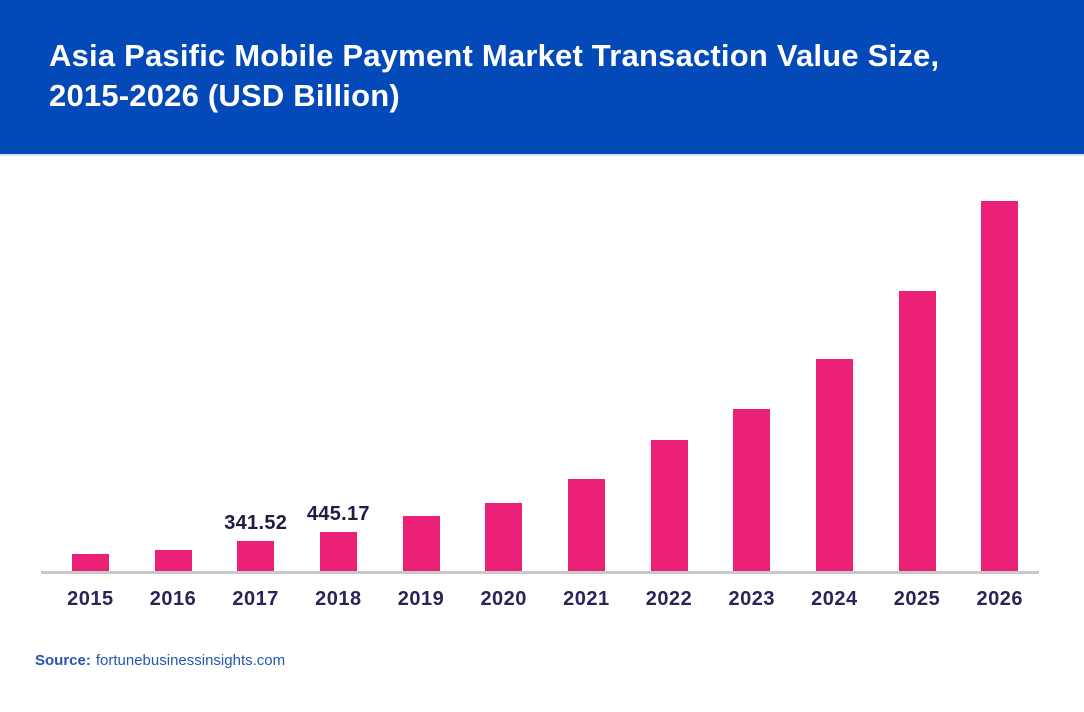  I want to click on x-tick-2018: 2018, so click(338, 599).